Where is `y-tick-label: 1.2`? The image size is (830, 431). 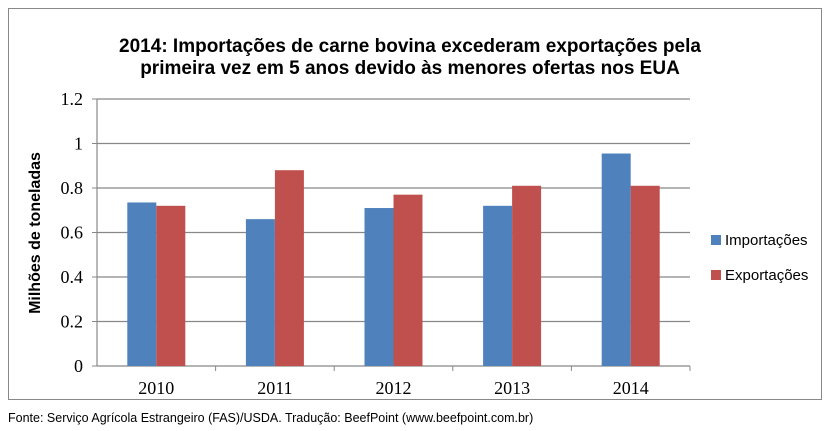
y-tick-label: 1.2 is located at coordinates (72, 99).